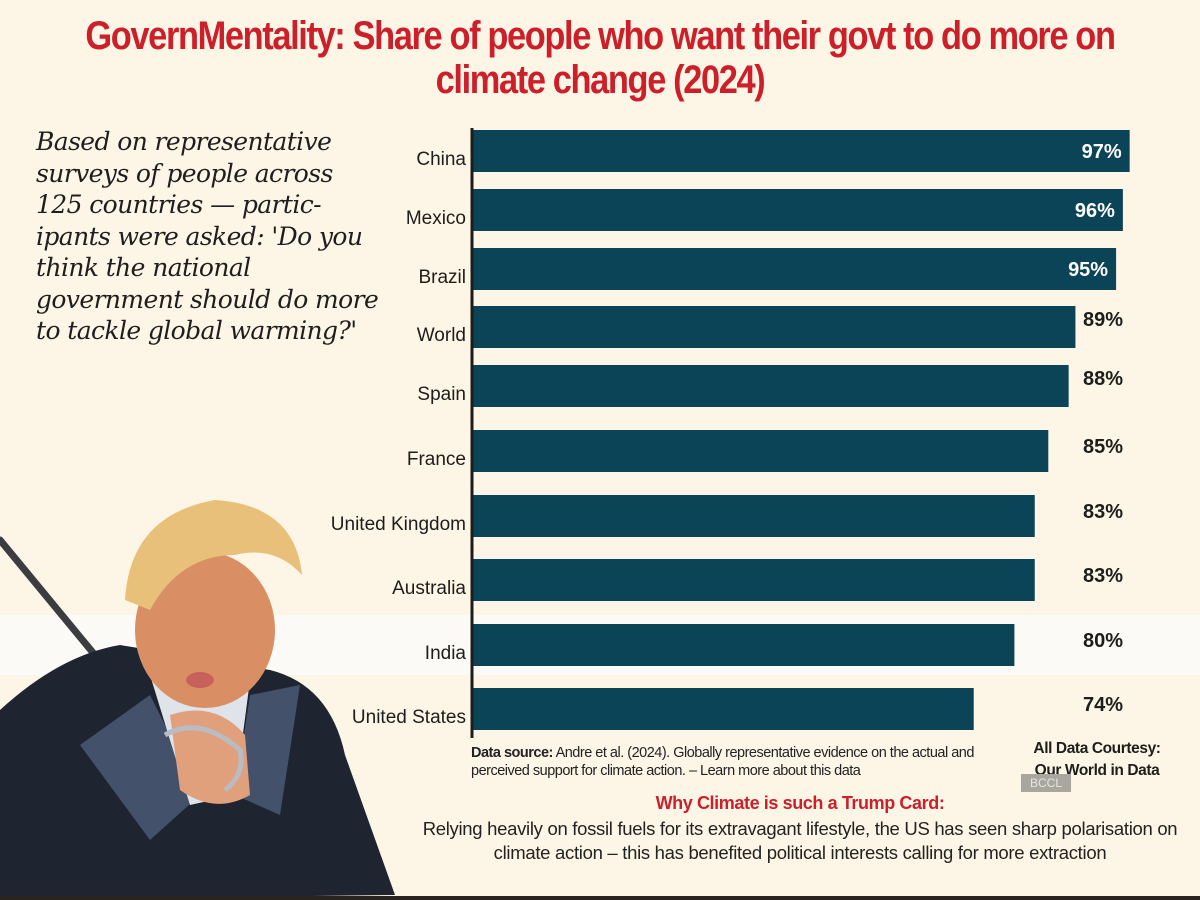 This screenshot has height=900, width=1200. What do you see at coordinates (723, 709) in the screenshot?
I see `bar-united-states` at bounding box center [723, 709].